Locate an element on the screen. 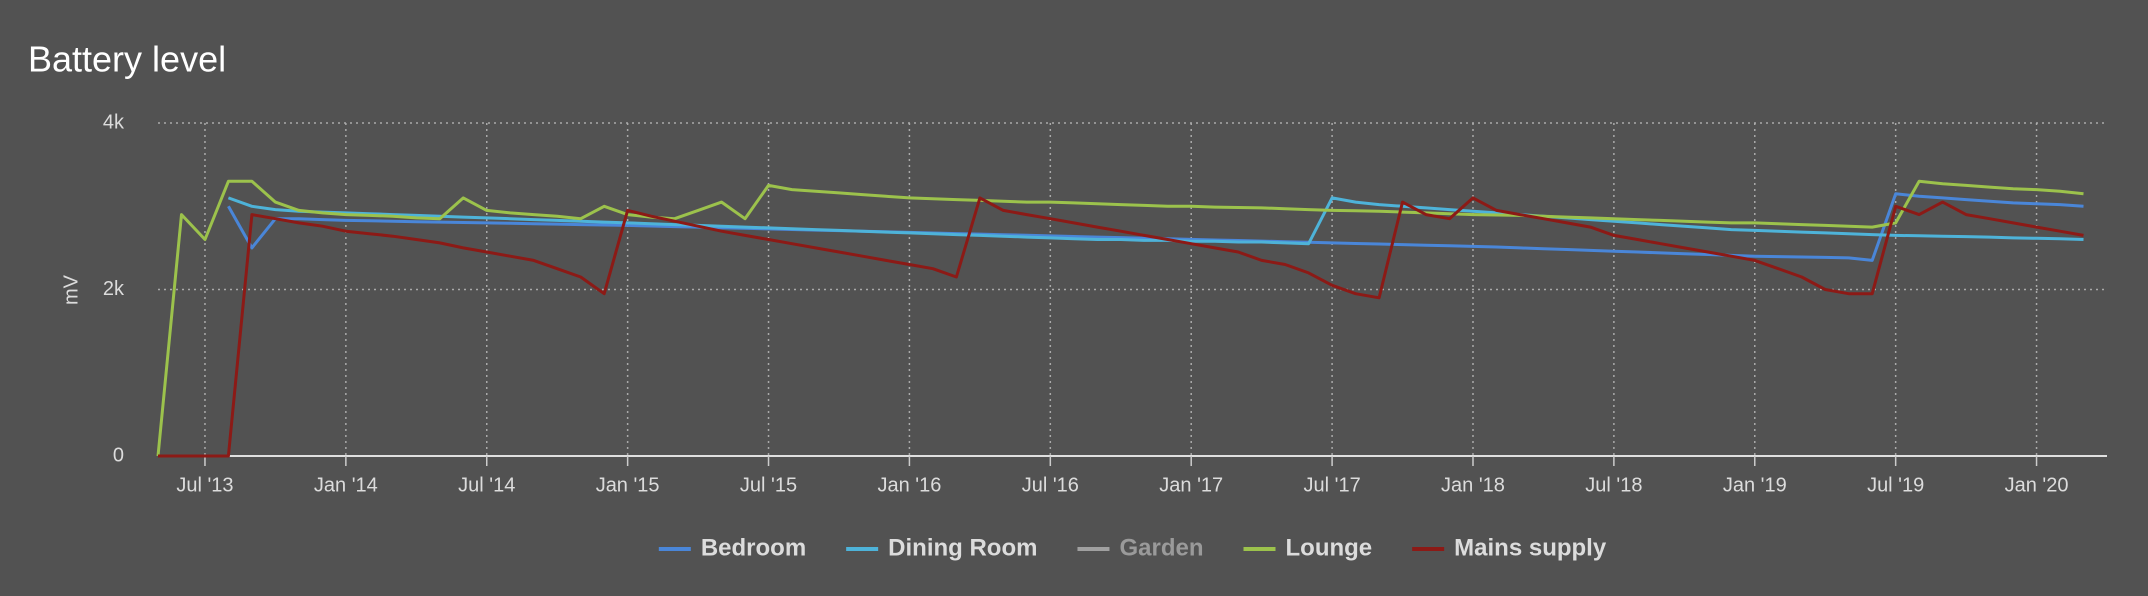  x-tick-label: Jan '18 is located at coordinates (1473, 485).